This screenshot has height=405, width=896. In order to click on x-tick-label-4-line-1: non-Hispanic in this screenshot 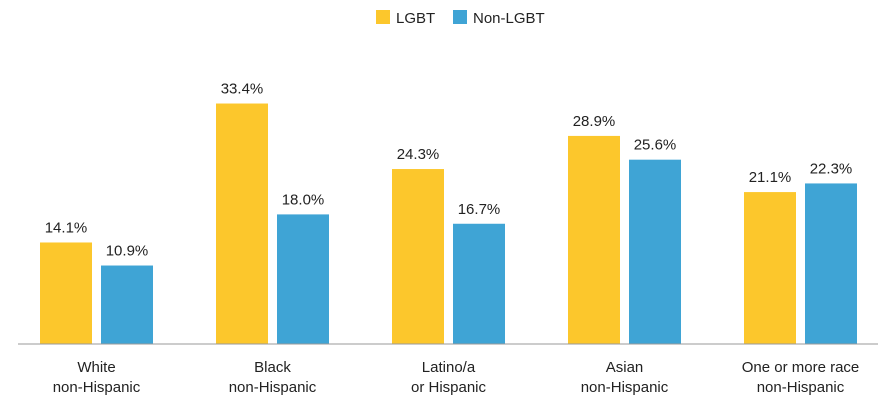, I will do `click(801, 387)`.